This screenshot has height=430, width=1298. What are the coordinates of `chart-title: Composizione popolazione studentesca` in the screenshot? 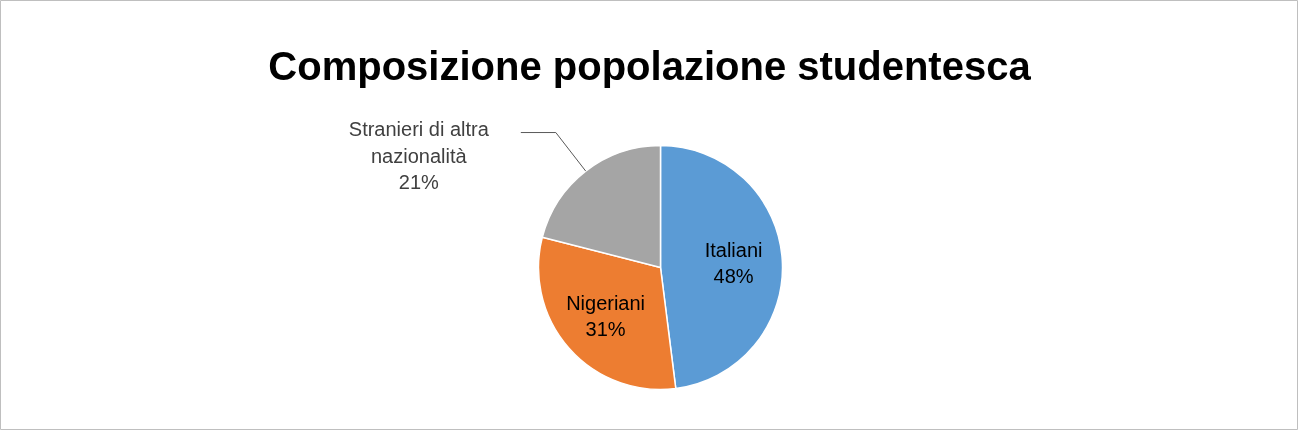 It's located at (650, 65).